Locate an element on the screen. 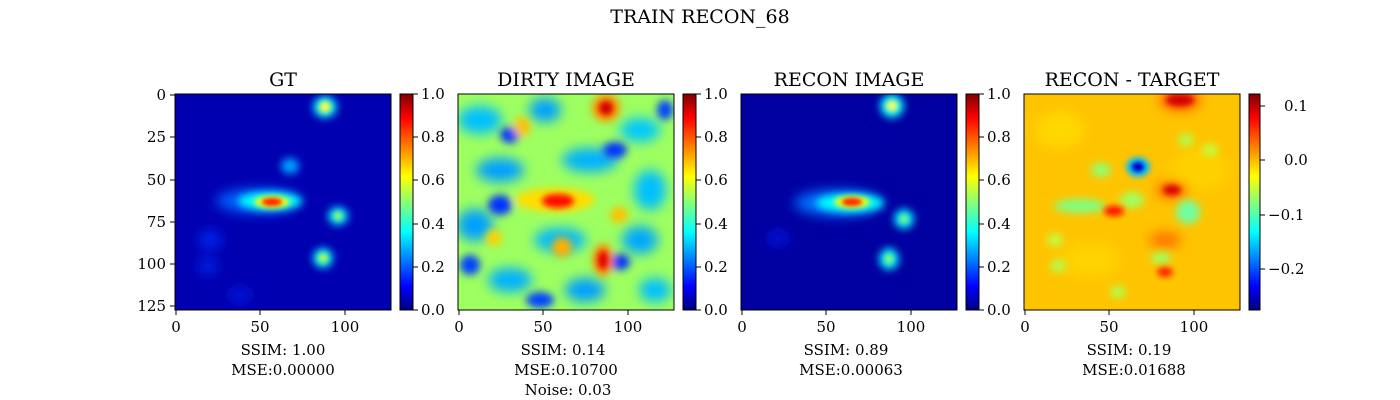 The image size is (1400, 400). colorbar: 0.1 0.0 −0.1 −0.2 is located at coordinates (1278, 202).